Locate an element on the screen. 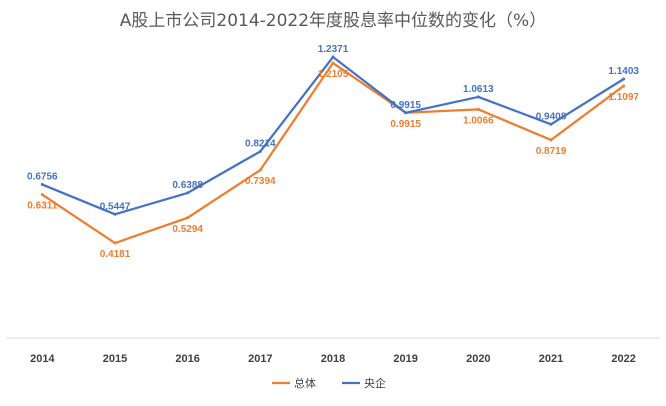 This screenshot has width=666, height=406. x-tick-label: 2015 is located at coordinates (115, 359).